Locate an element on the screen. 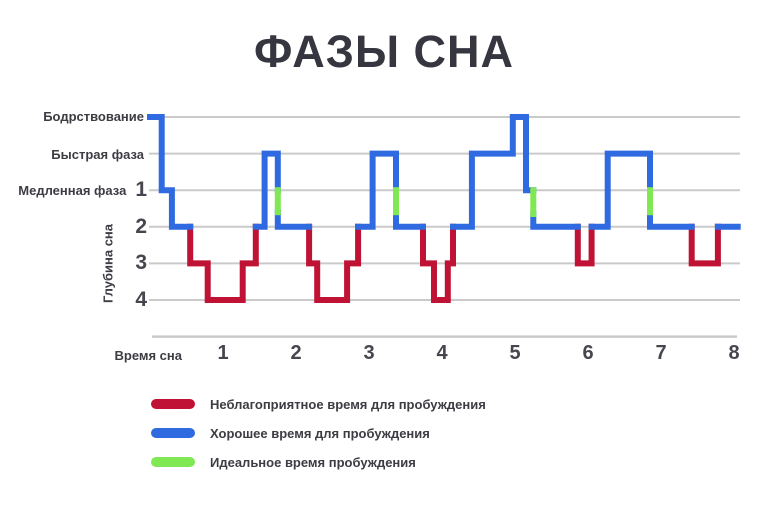  y-label-depth-4: 4 is located at coordinates (141, 299).